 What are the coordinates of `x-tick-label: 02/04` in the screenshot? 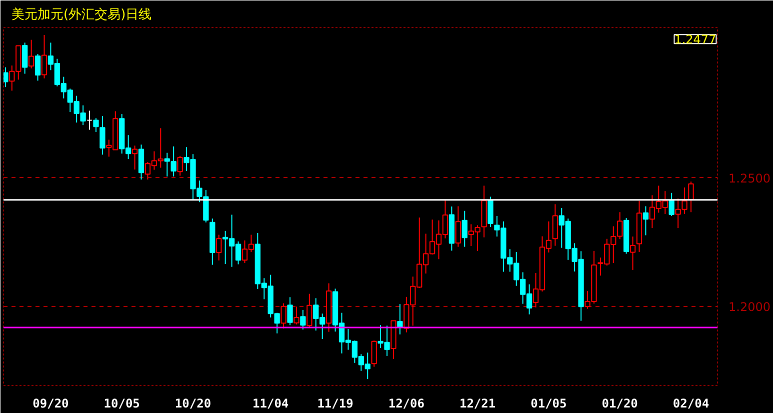 It's located at (691, 403).